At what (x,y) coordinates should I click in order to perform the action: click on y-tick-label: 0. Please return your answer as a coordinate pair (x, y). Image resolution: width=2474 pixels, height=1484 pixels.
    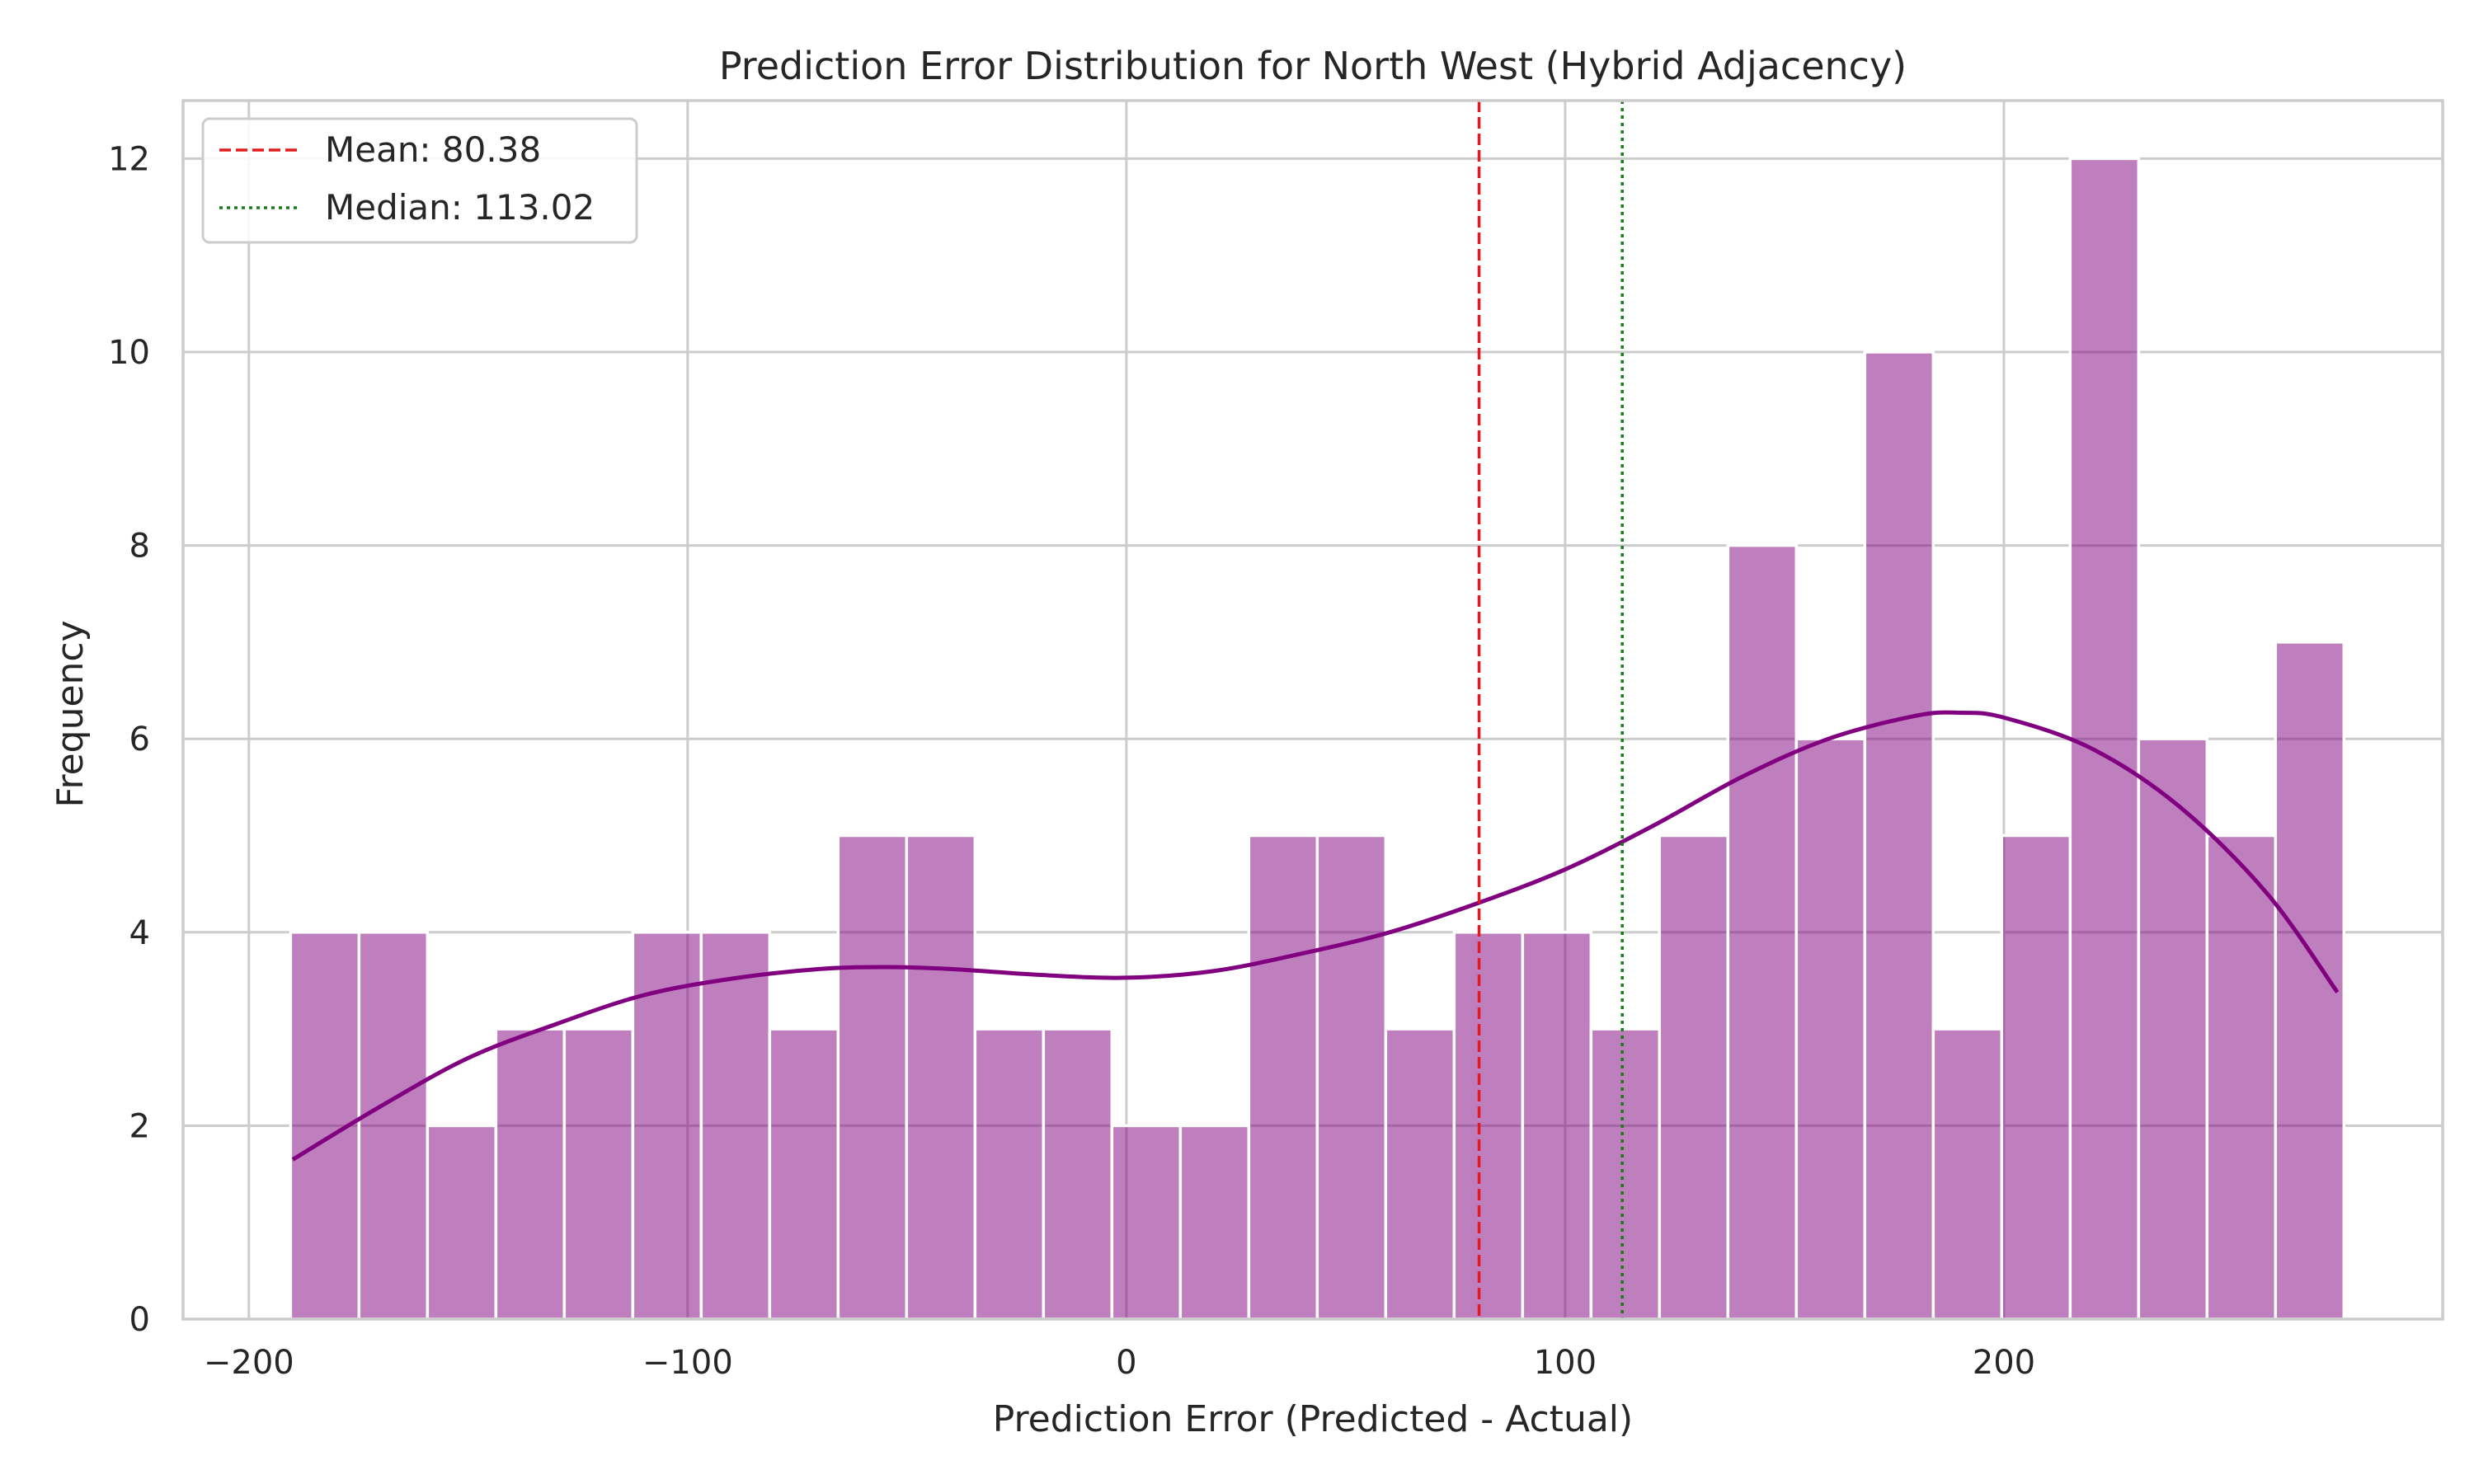
    Looking at the image, I should click on (139, 1320).